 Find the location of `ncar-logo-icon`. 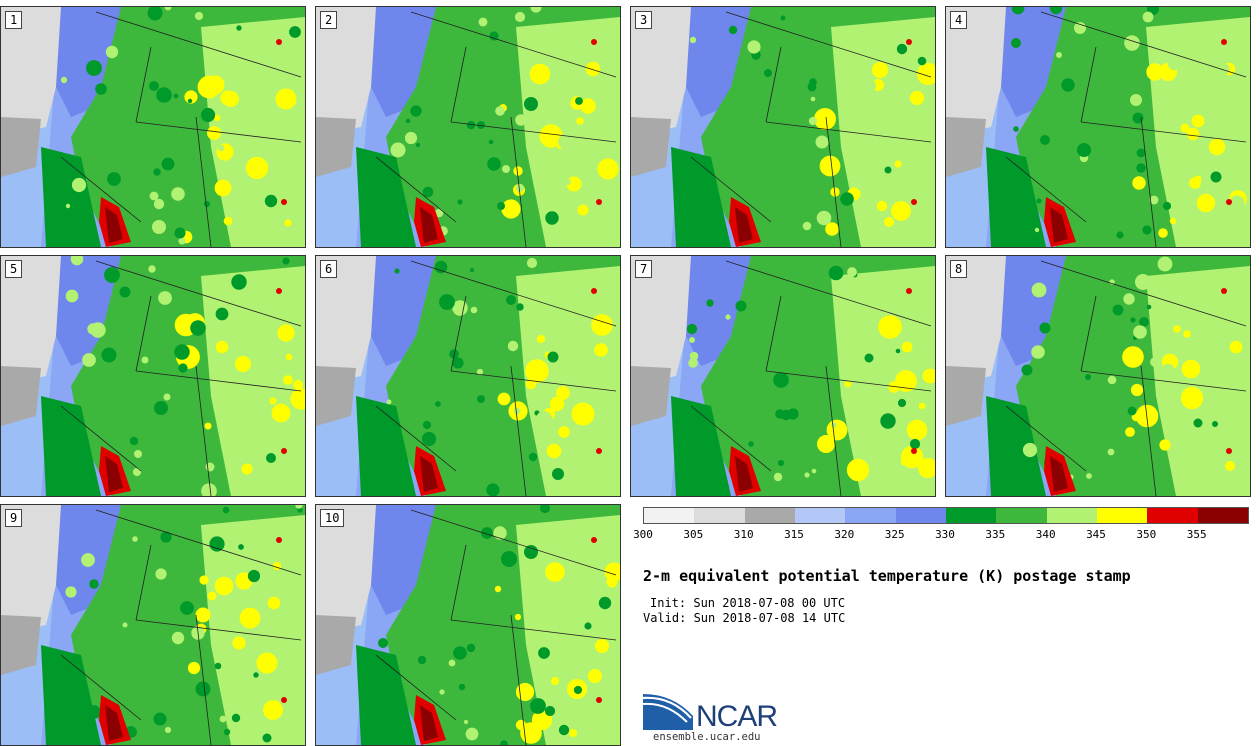

ncar-logo-icon is located at coordinates (668, 712).